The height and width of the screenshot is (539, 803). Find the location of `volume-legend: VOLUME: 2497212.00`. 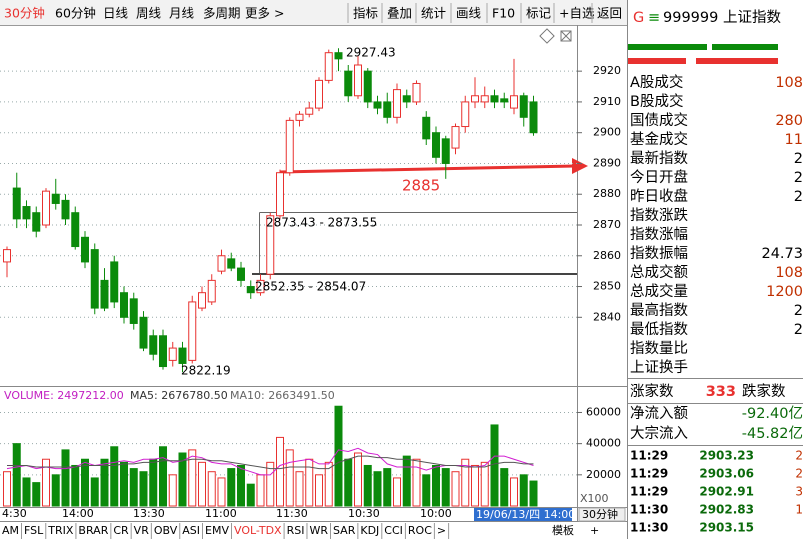

volume-legend: VOLUME: 2497212.00 is located at coordinates (64, 395).